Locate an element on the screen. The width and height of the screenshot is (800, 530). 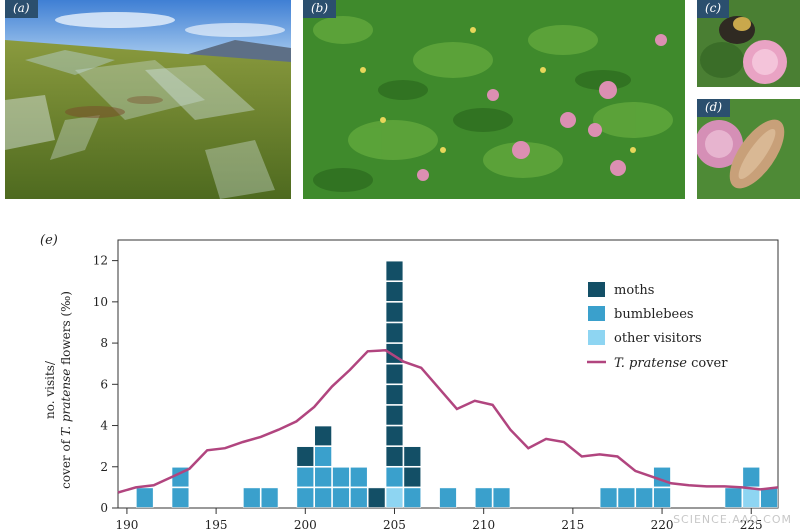
panel-label-a: (a) is located at coordinates (21, 9).